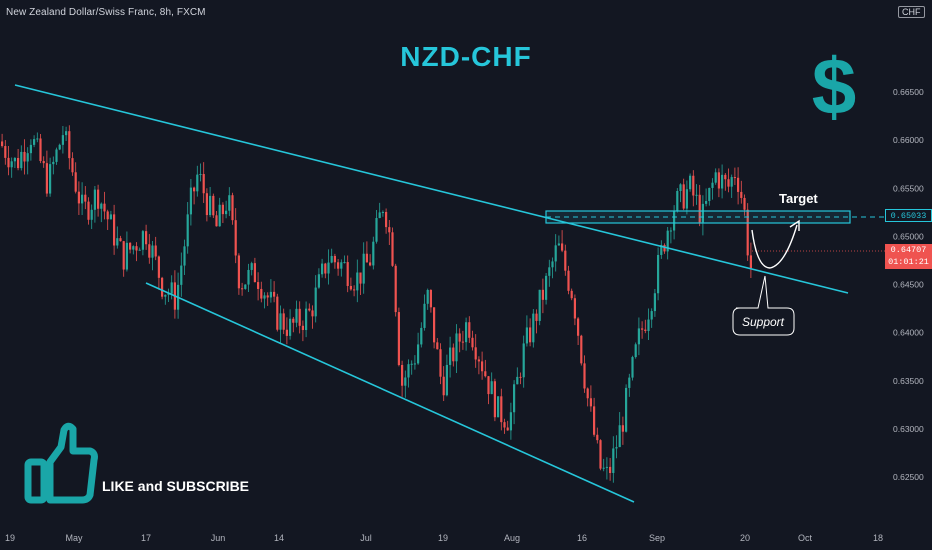 This screenshot has height=550, width=932. I want to click on x-tick-label: 17, so click(146, 538).